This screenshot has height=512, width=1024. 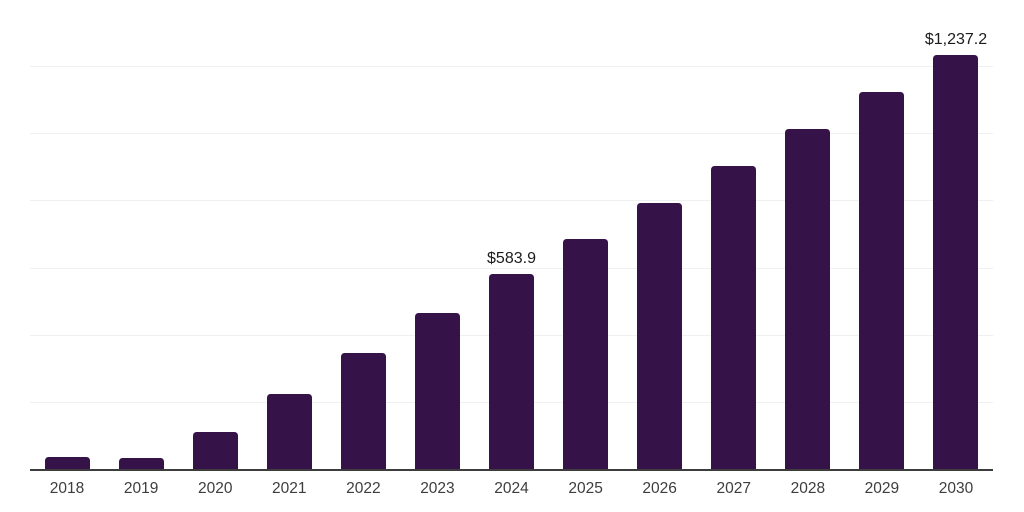 I want to click on bar-slot-2026, so click(x=660, y=235).